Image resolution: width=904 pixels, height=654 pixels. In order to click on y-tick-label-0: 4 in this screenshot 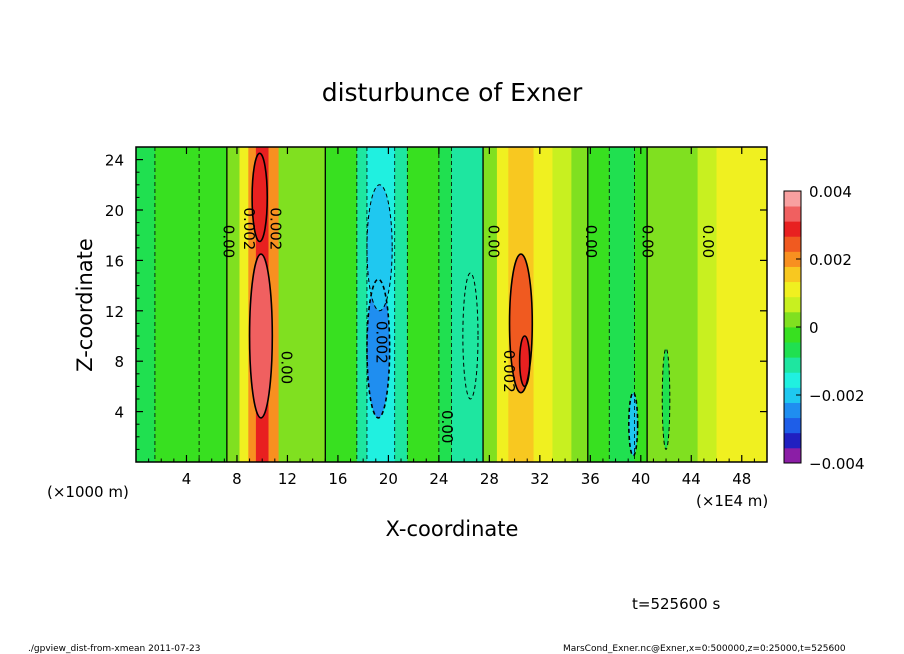, I will do `click(119, 413)`.